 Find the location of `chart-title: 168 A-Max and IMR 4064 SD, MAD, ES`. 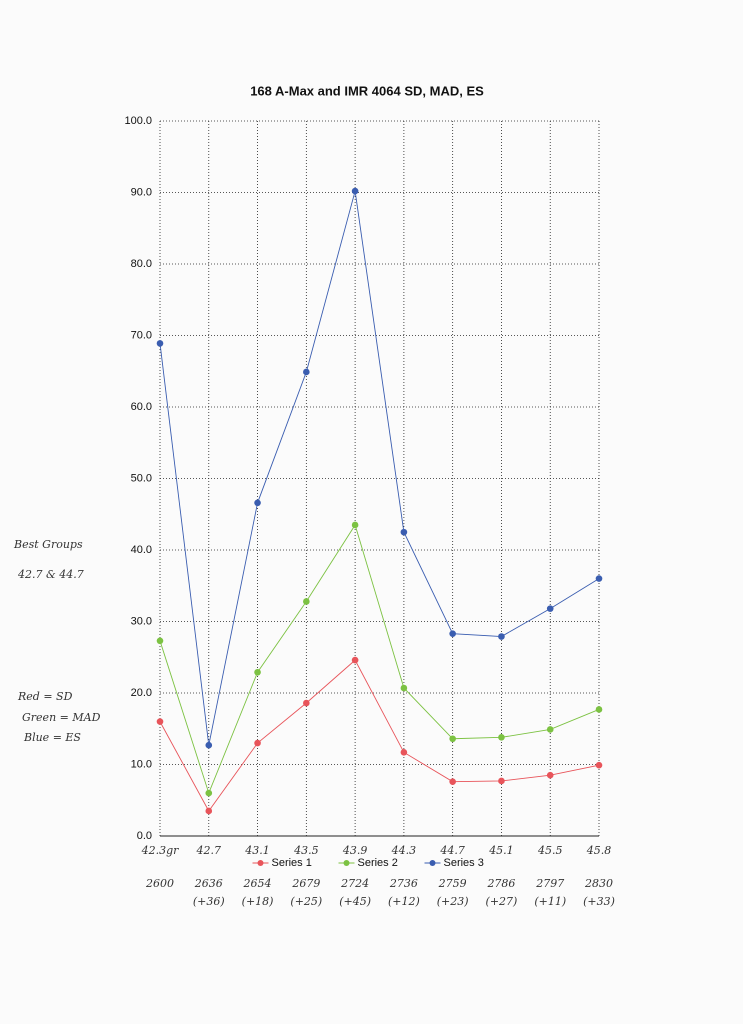

chart-title: 168 A-Max and IMR 4064 SD, MAD, ES is located at coordinates (367, 90).